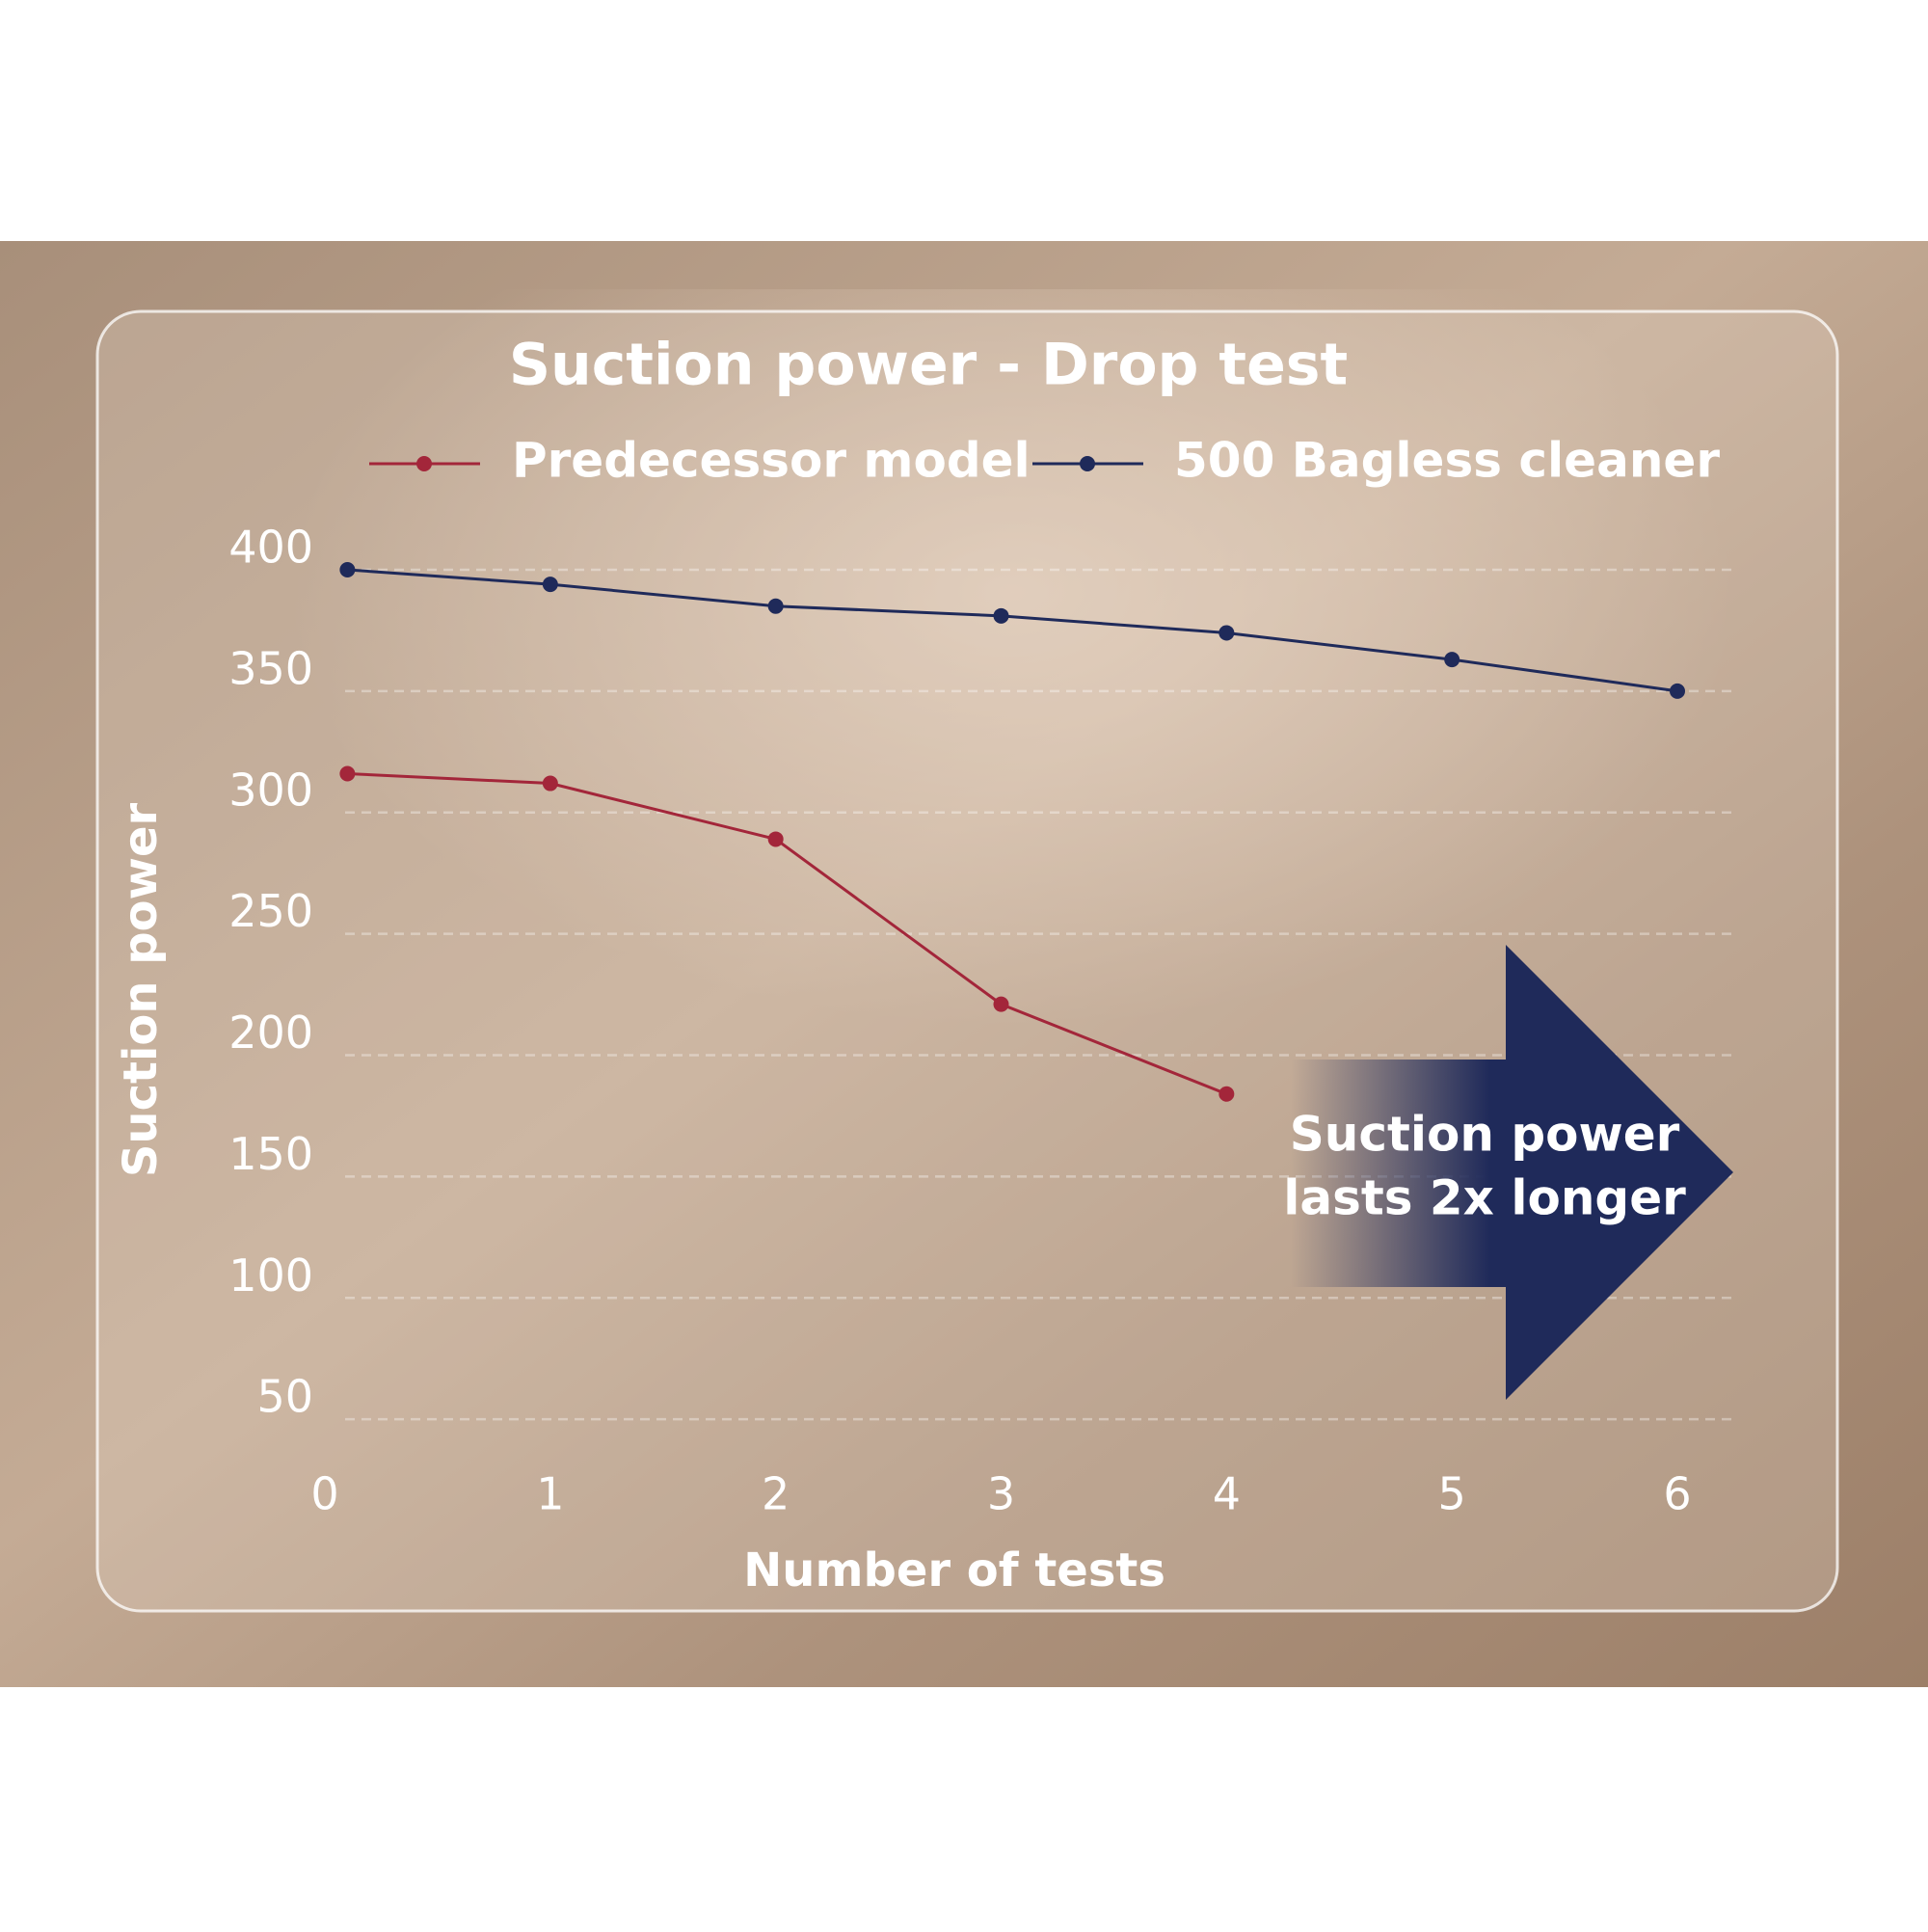 The height and width of the screenshot is (1932, 1928). Describe the element at coordinates (1485, 1135) in the screenshot. I see `annotation: Suction power` at that location.